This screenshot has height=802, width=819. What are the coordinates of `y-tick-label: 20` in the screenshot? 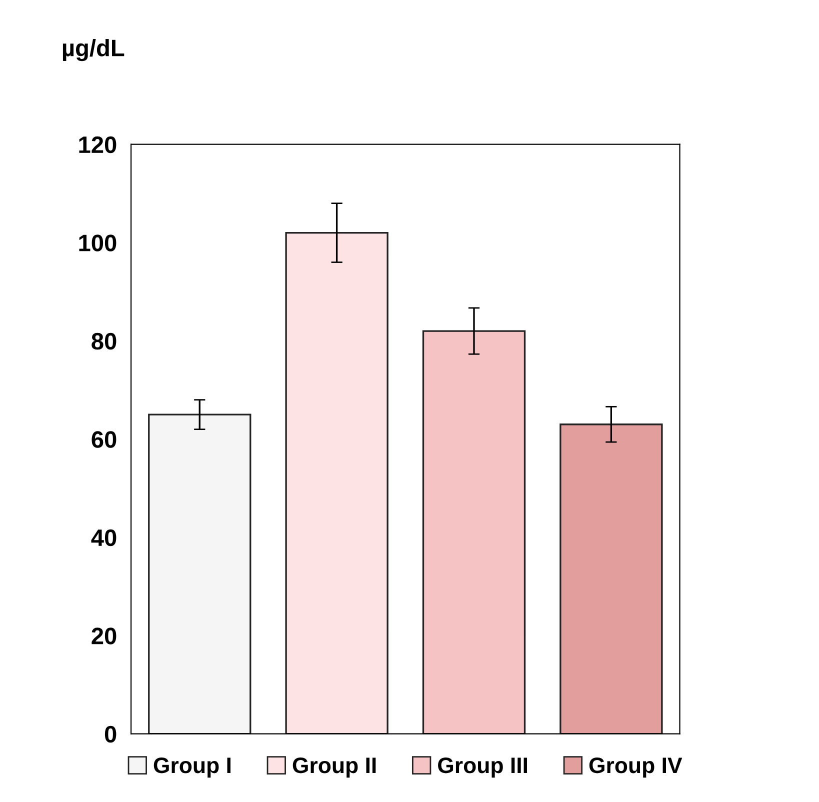 It's located at (104, 636).